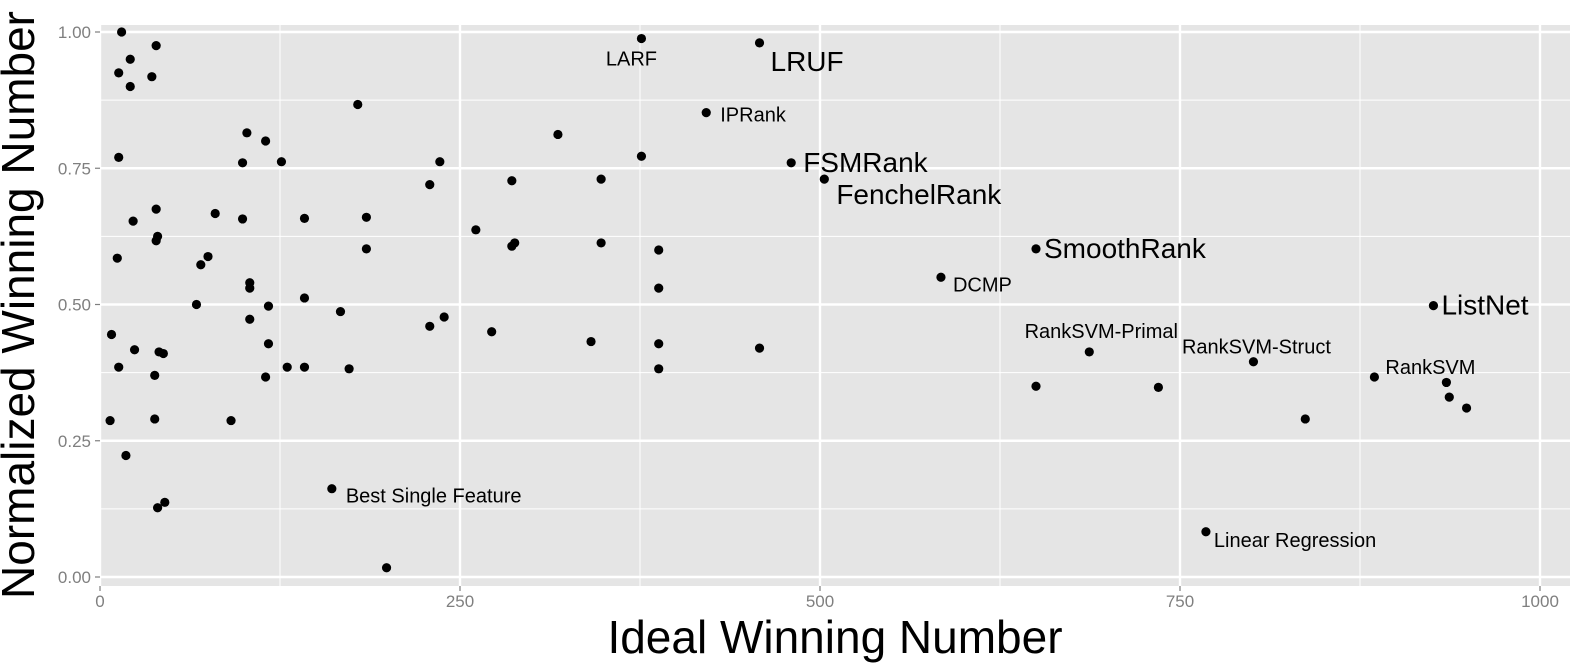 This screenshot has width=1596, height=671. Describe the element at coordinates (1180, 601) in the screenshot. I see `x-tick-label: 750` at that location.